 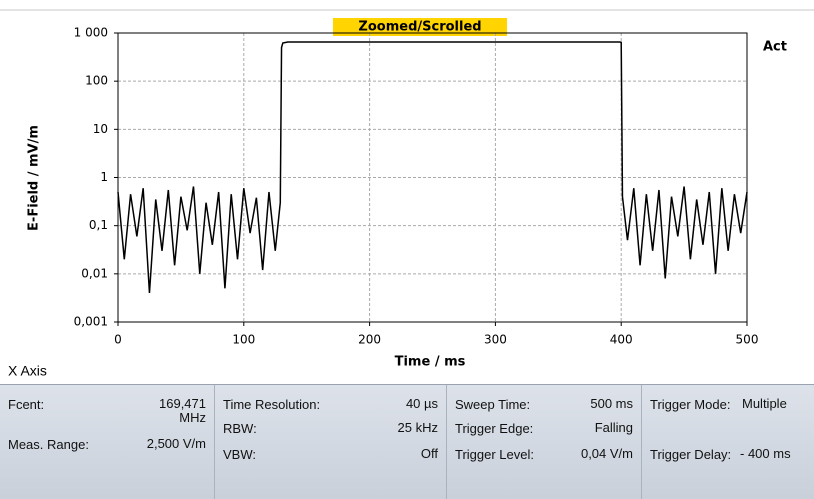 I want to click on x-tick-label: 300, so click(x=495, y=340).